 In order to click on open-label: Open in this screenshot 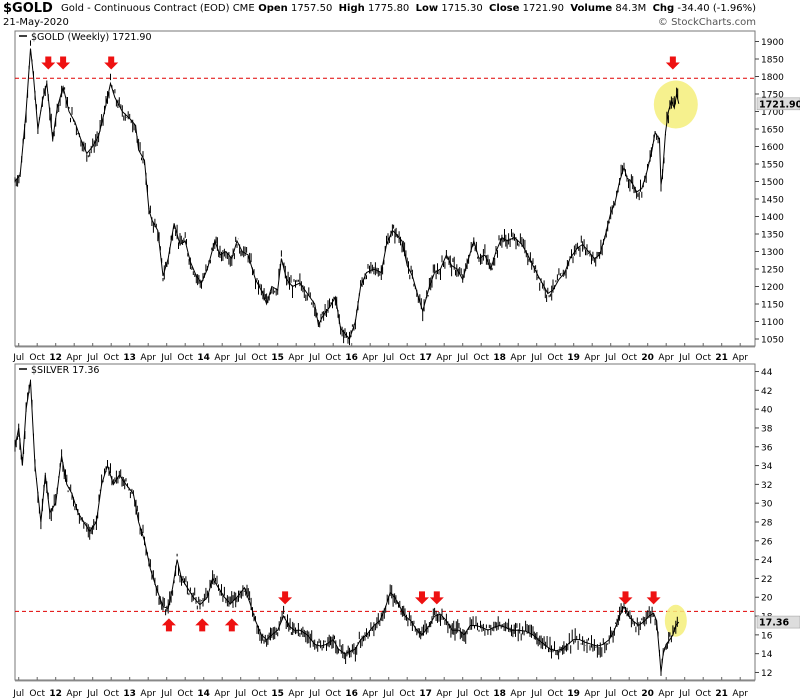, I will do `click(273, 8)`.